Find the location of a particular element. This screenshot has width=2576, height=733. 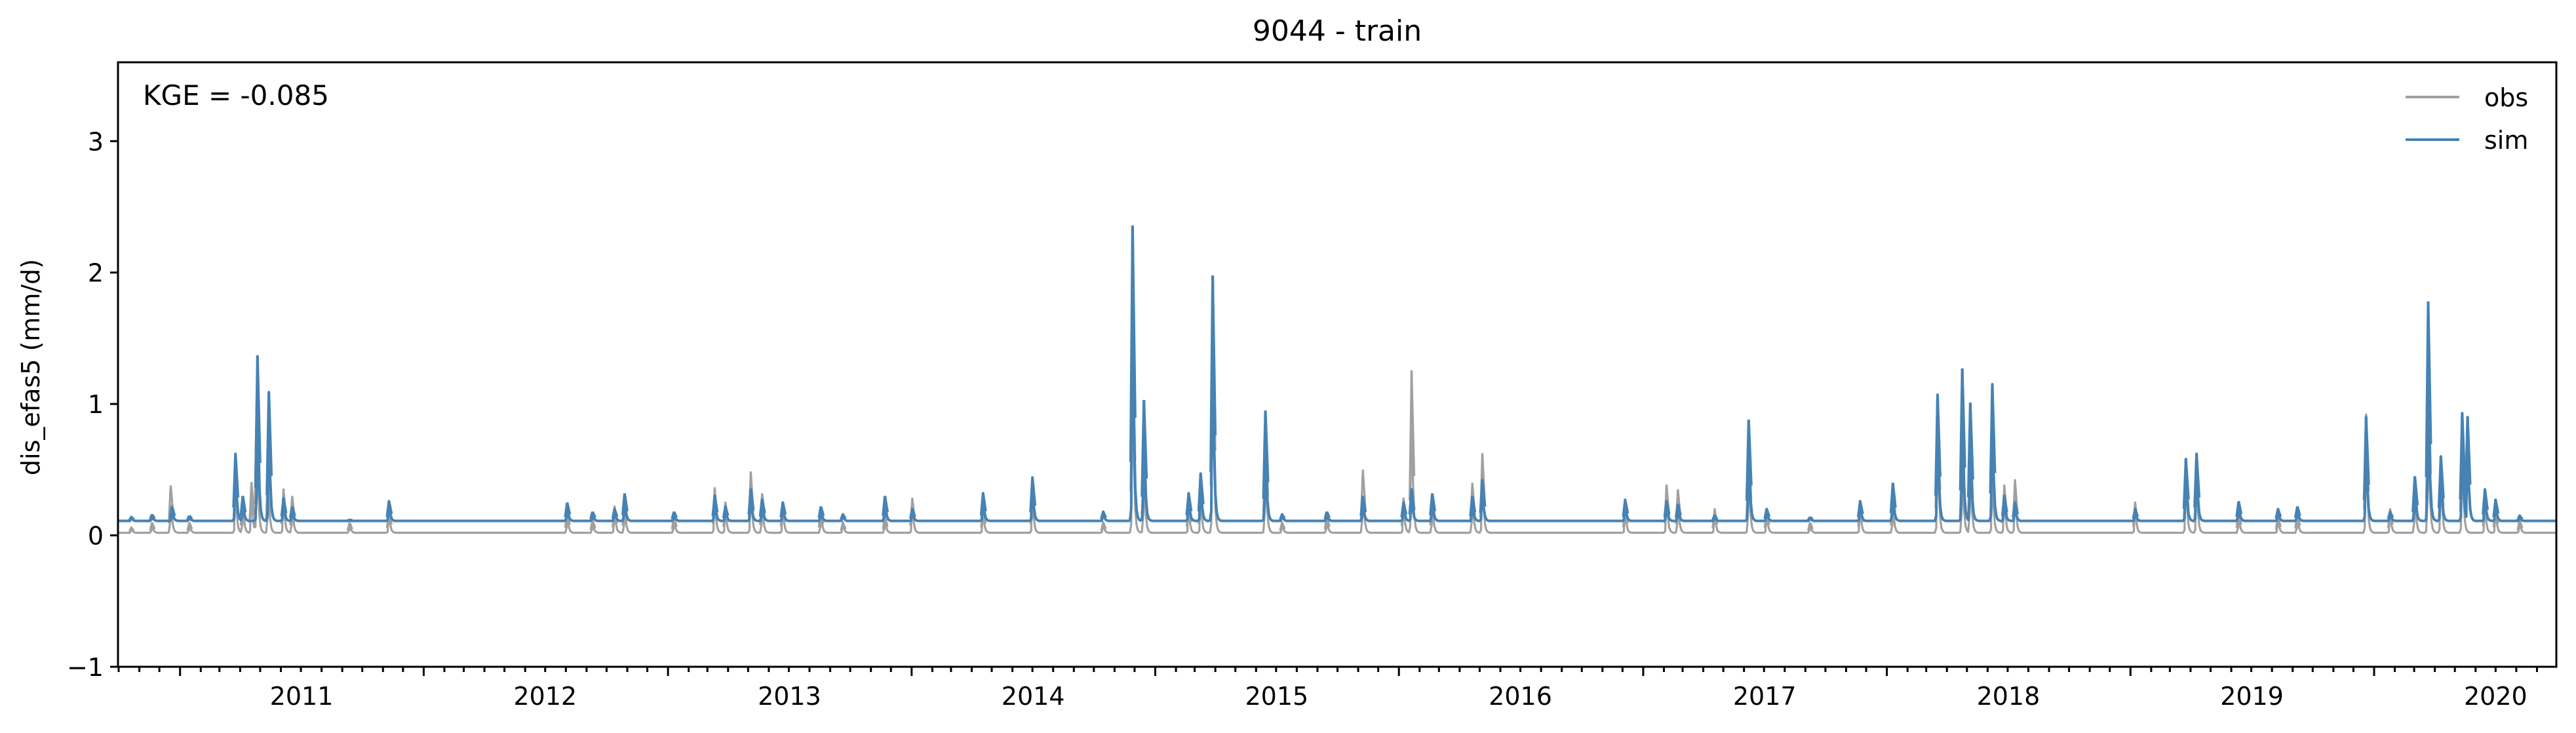

y-tick-label: 0 is located at coordinates (96, 536).